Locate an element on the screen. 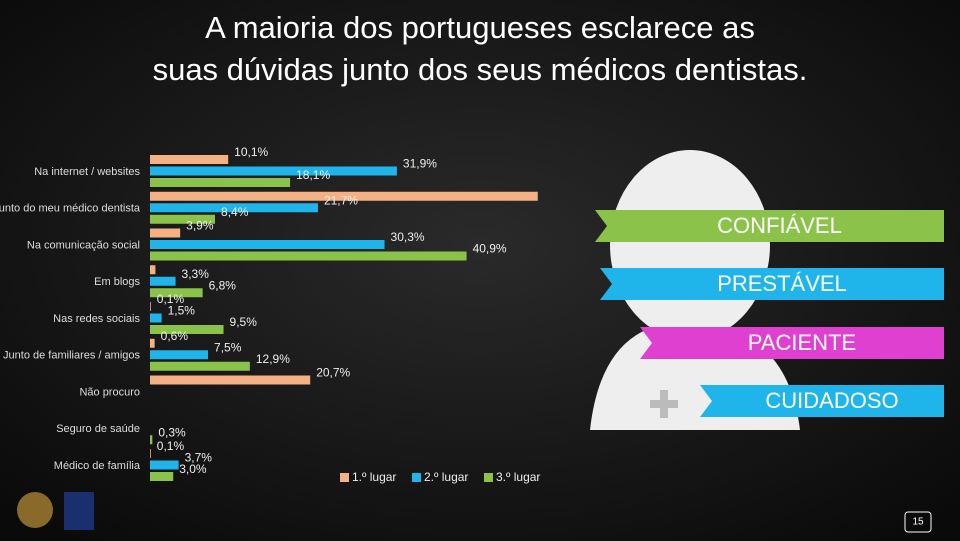 This screenshot has width=960, height=541. value-label: 9,5% is located at coordinates (244, 322).